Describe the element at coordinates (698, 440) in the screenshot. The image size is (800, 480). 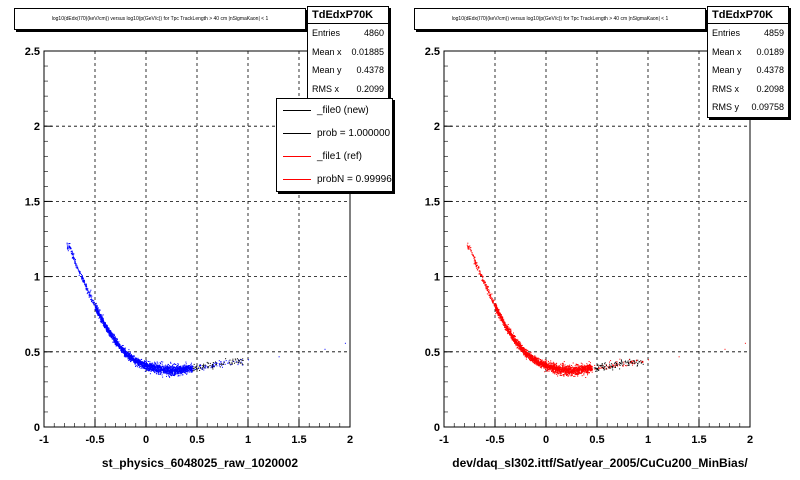
I see `x-tick-label: 1.5` at that location.